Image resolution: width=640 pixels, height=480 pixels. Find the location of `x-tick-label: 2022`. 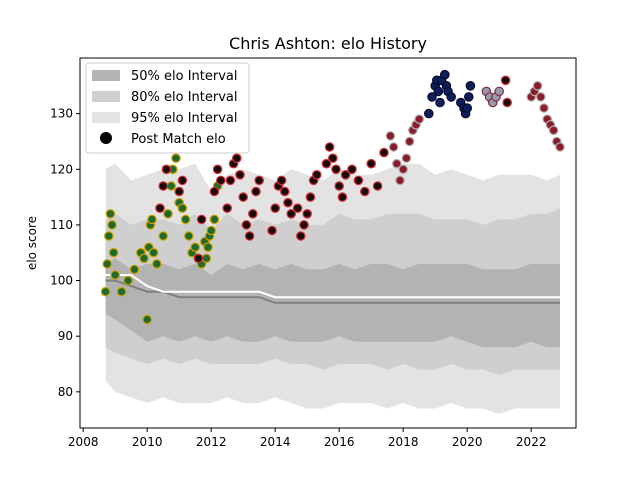

x-tick-label: 2022 is located at coordinates (531, 442).